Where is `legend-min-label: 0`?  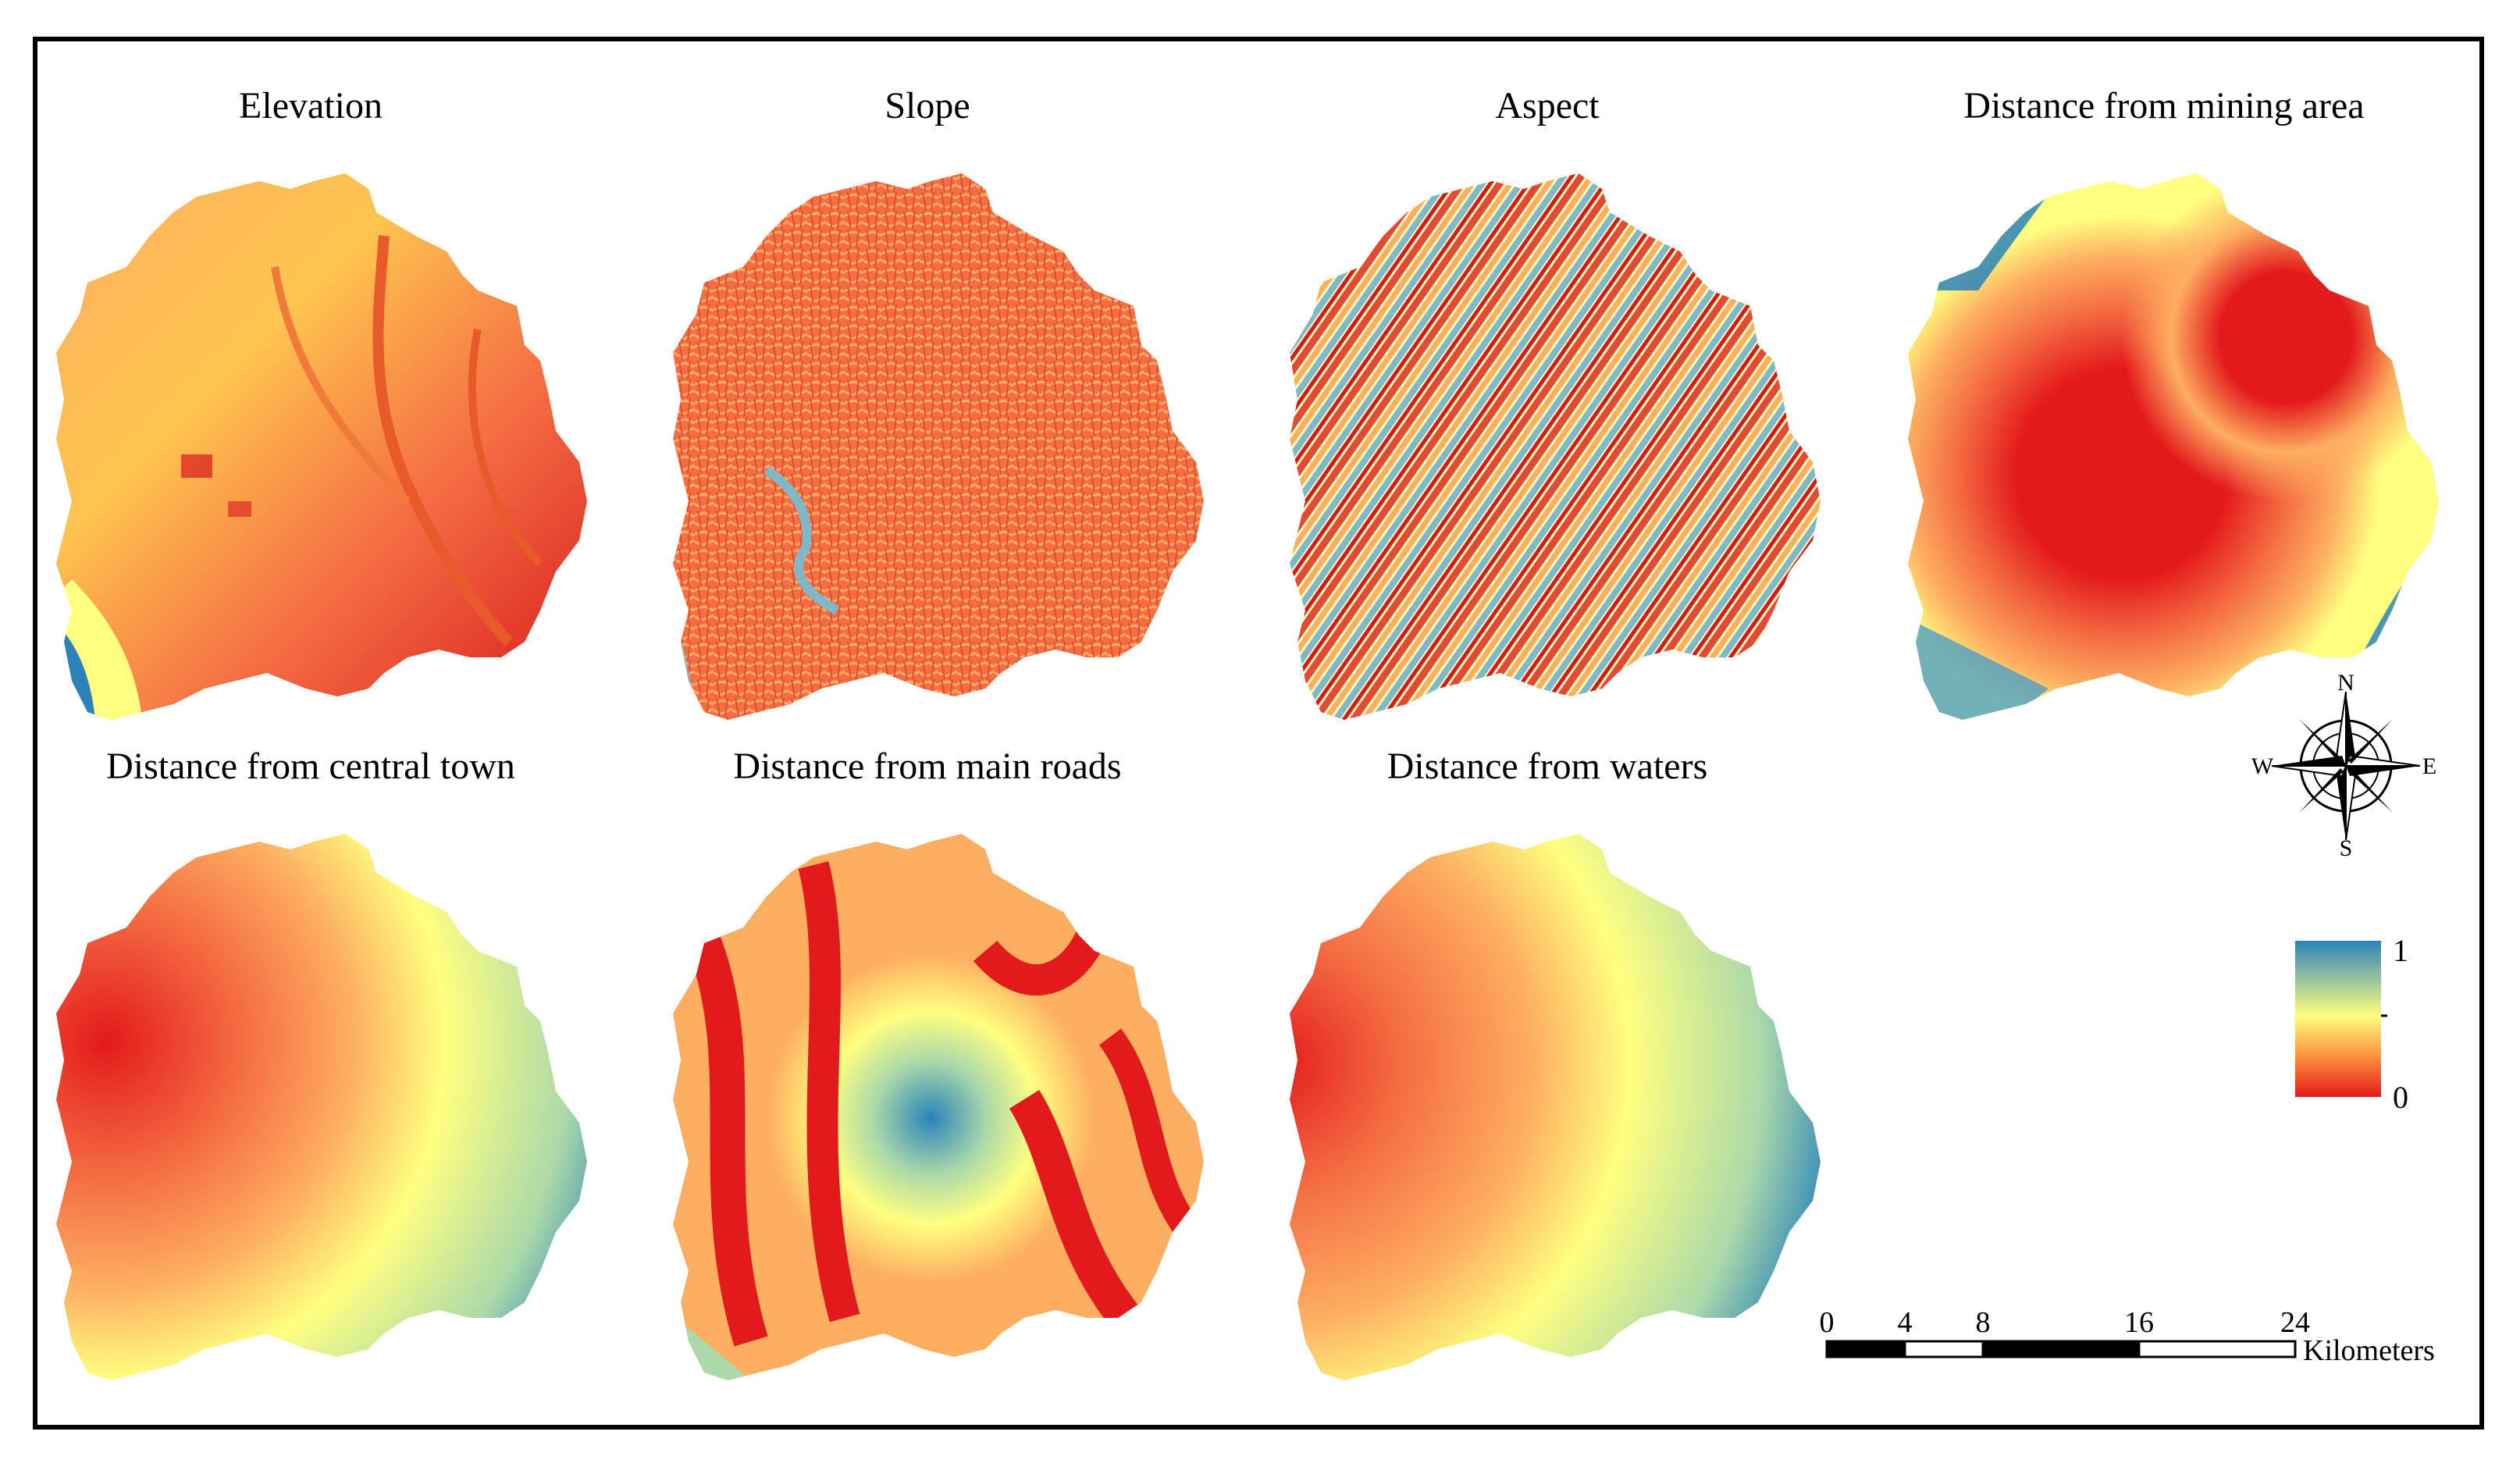
legend-min-label: 0 is located at coordinates (2400, 1098).